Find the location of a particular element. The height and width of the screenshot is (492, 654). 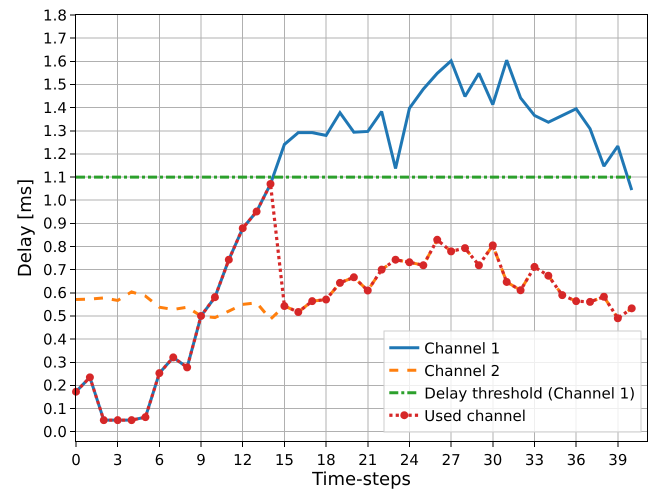

x-tick-label: 3 is located at coordinates (117, 460).